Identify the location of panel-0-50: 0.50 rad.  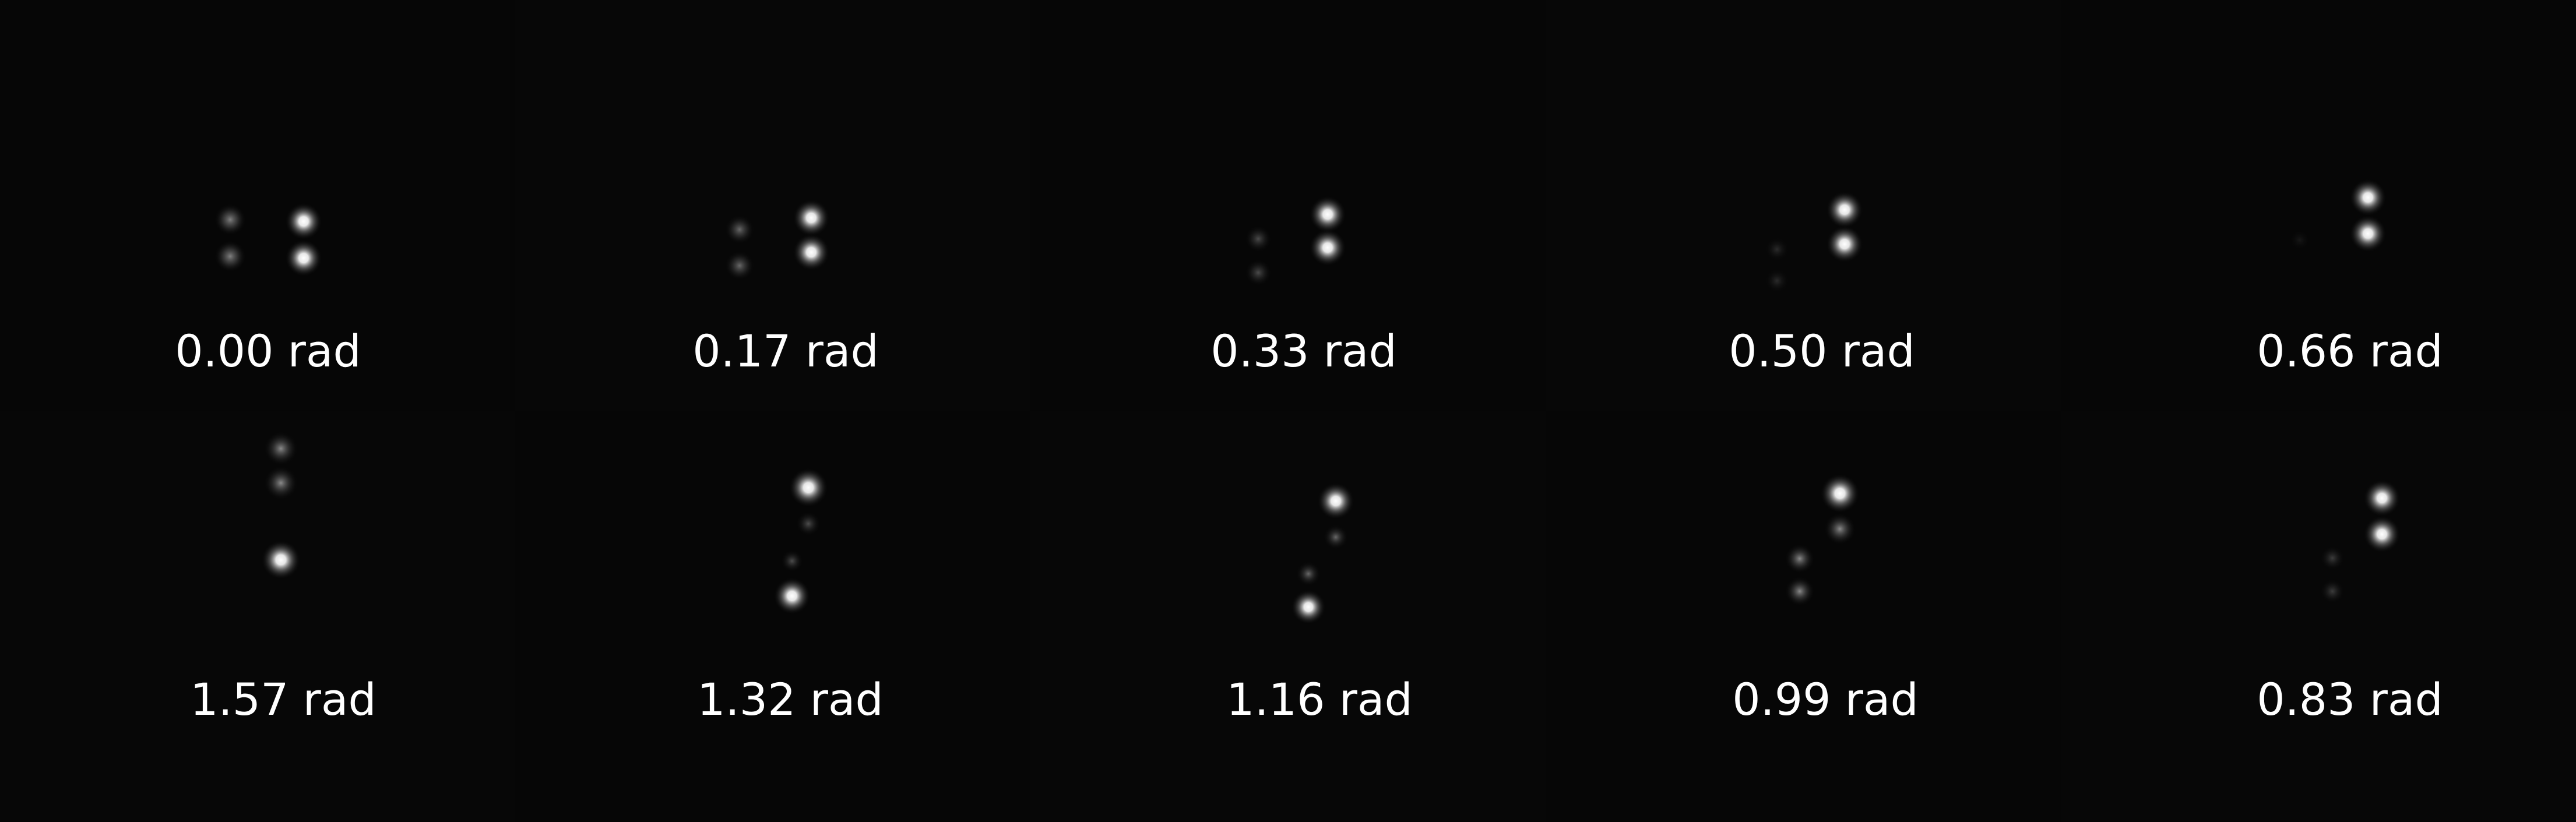
(1804, 205).